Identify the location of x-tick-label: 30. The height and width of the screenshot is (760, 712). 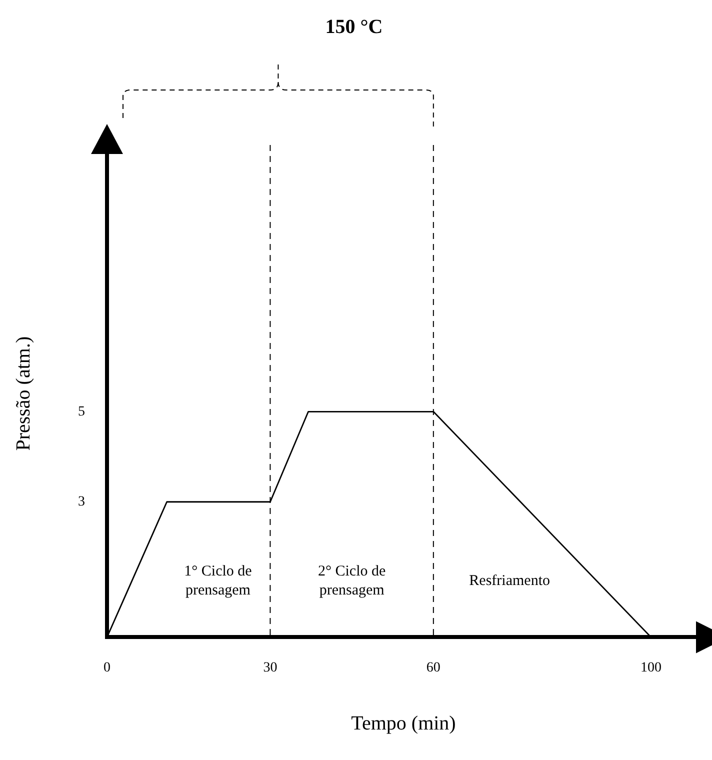
(270, 668).